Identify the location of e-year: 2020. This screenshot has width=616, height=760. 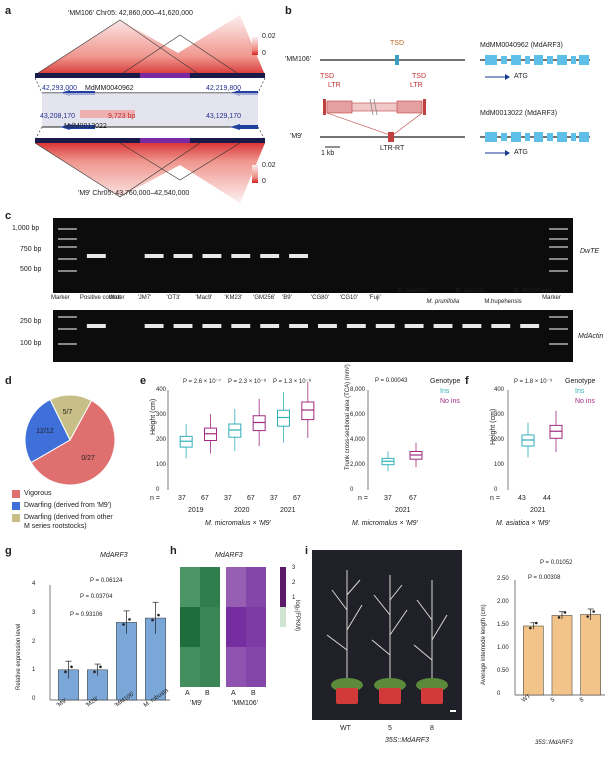
(242, 510).